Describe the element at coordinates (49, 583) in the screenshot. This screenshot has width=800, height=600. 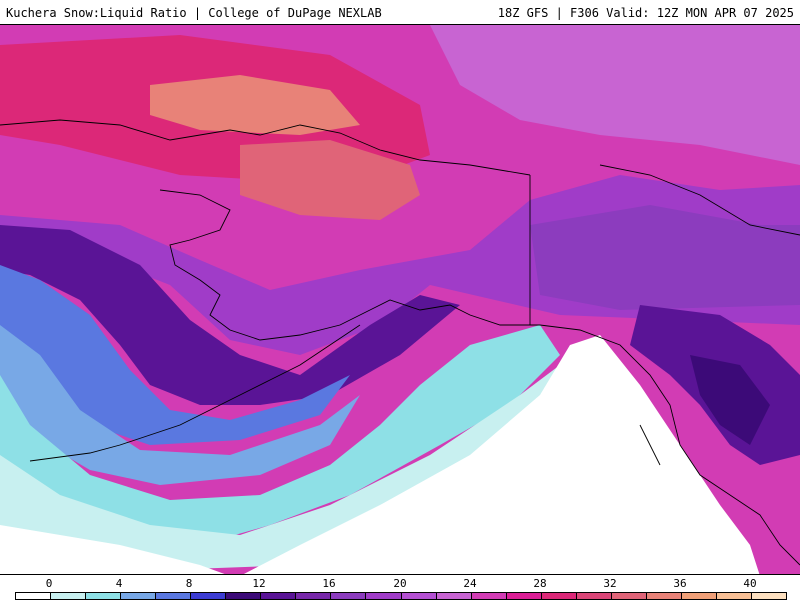
I see `colorbar-tick-label: 0` at that location.